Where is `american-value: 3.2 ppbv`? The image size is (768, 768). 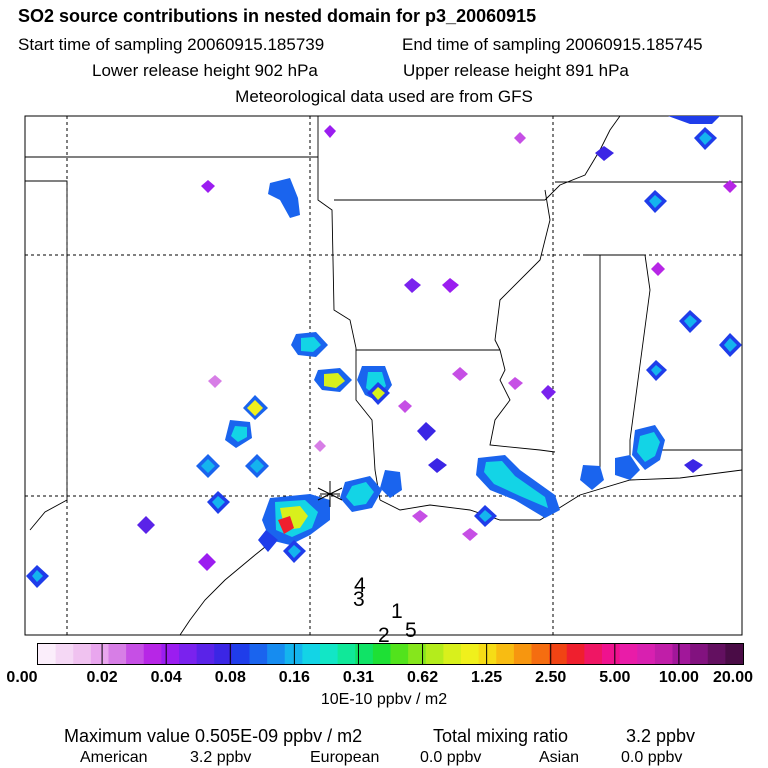 american-value: 3.2 ppbv is located at coordinates (221, 757).